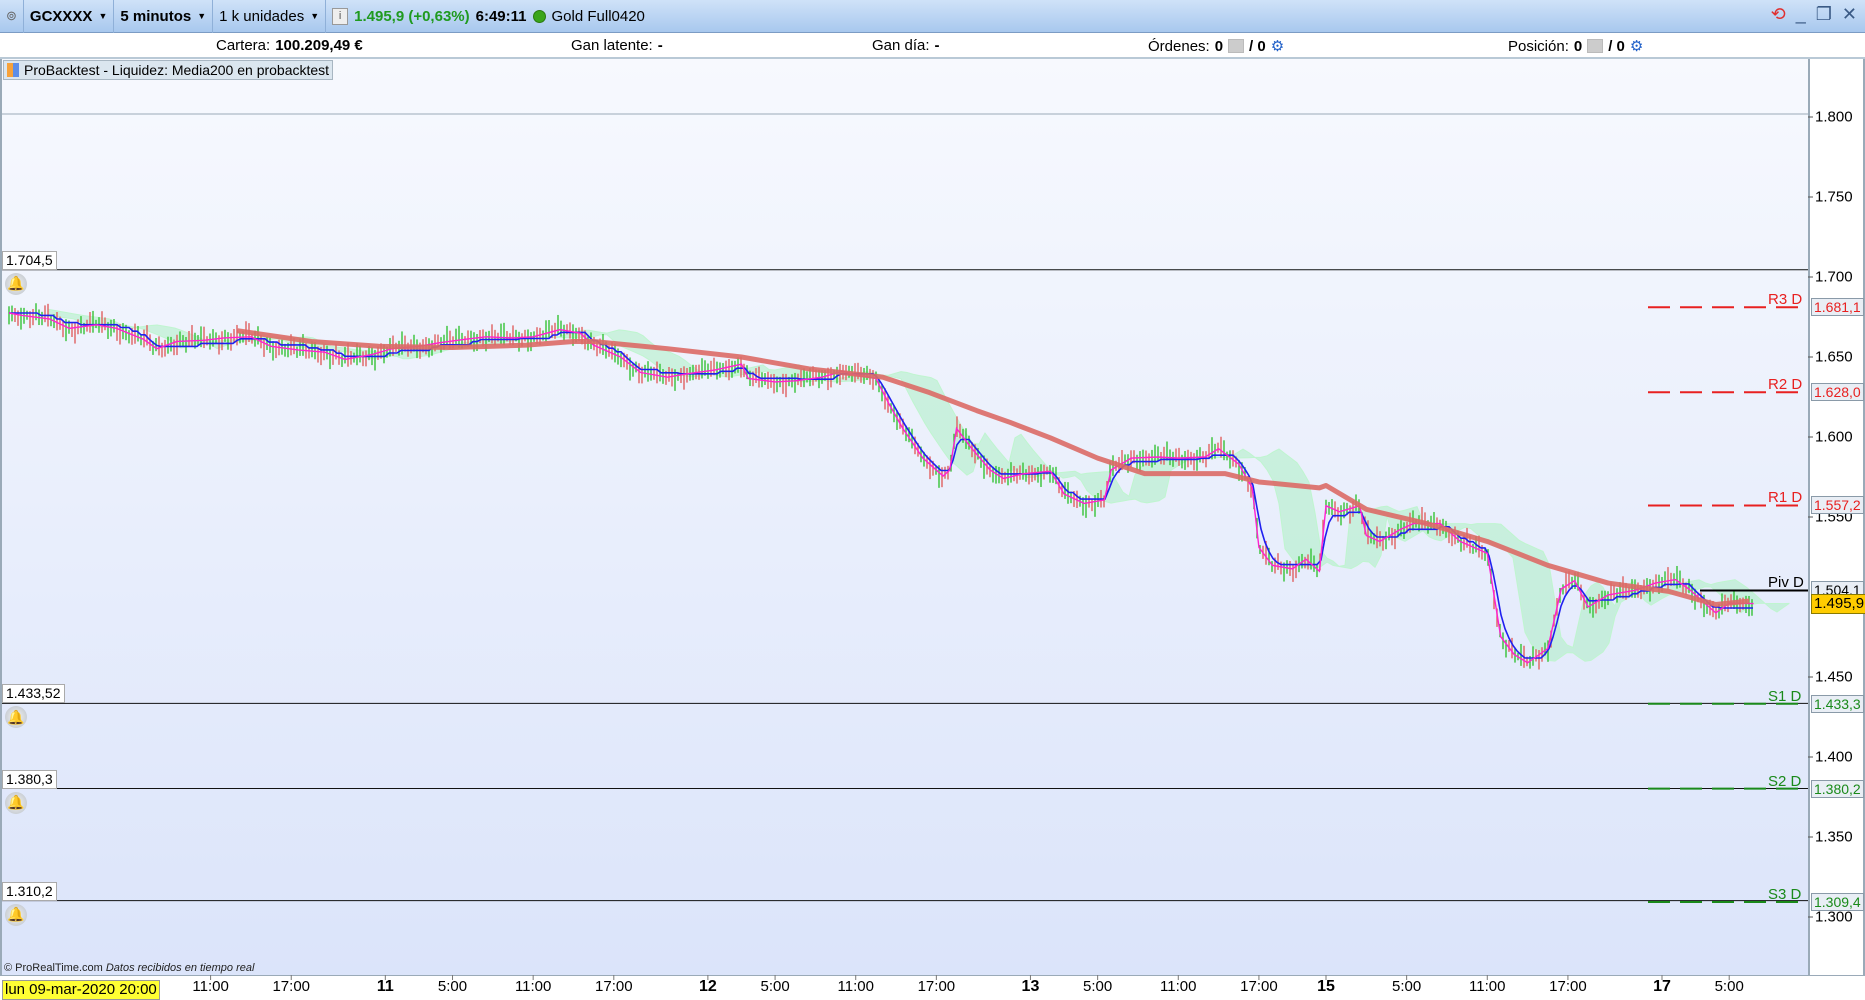  I want to click on posicion-label: Posición:, so click(1538, 46).